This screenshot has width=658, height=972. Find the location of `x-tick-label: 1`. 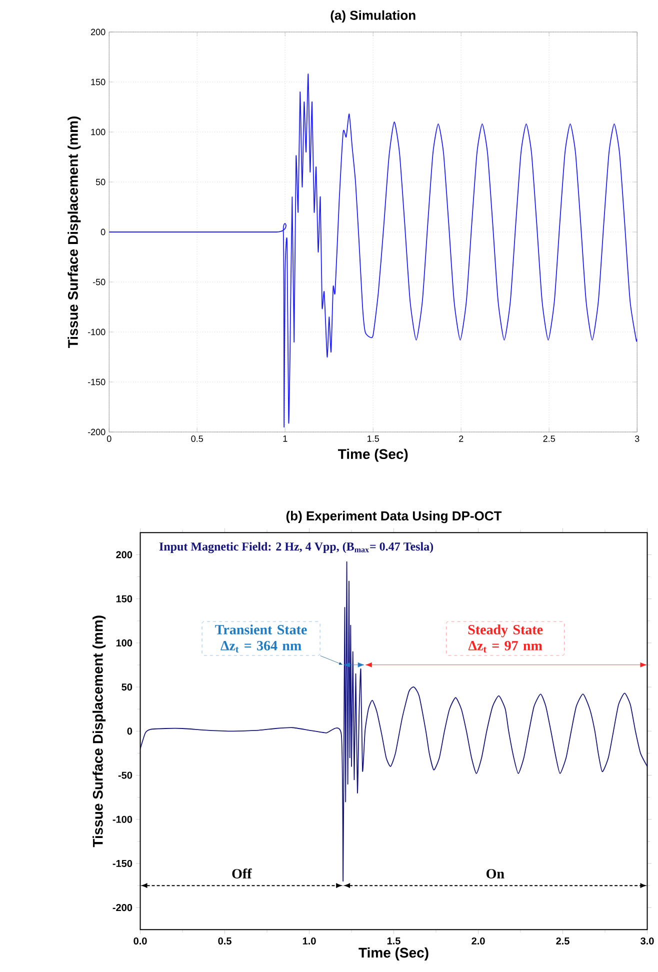

x-tick-label: 1 is located at coordinates (286, 439).